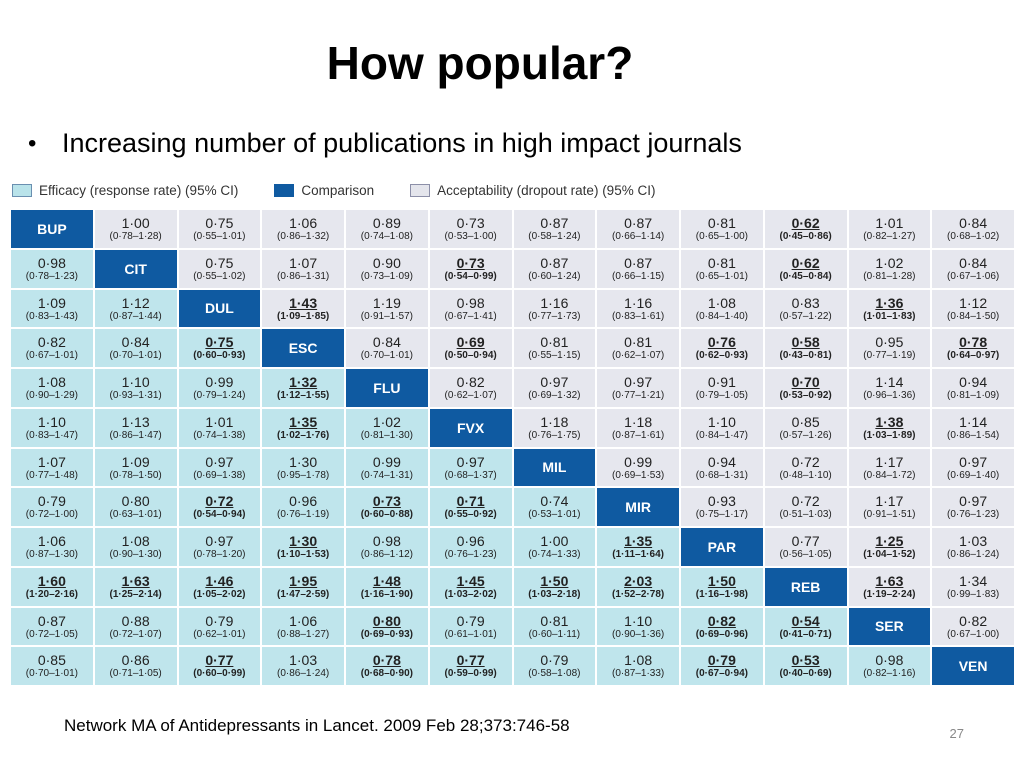  I want to click on acceptability-cell: 1·08 (0·84–1·40), so click(722, 308).